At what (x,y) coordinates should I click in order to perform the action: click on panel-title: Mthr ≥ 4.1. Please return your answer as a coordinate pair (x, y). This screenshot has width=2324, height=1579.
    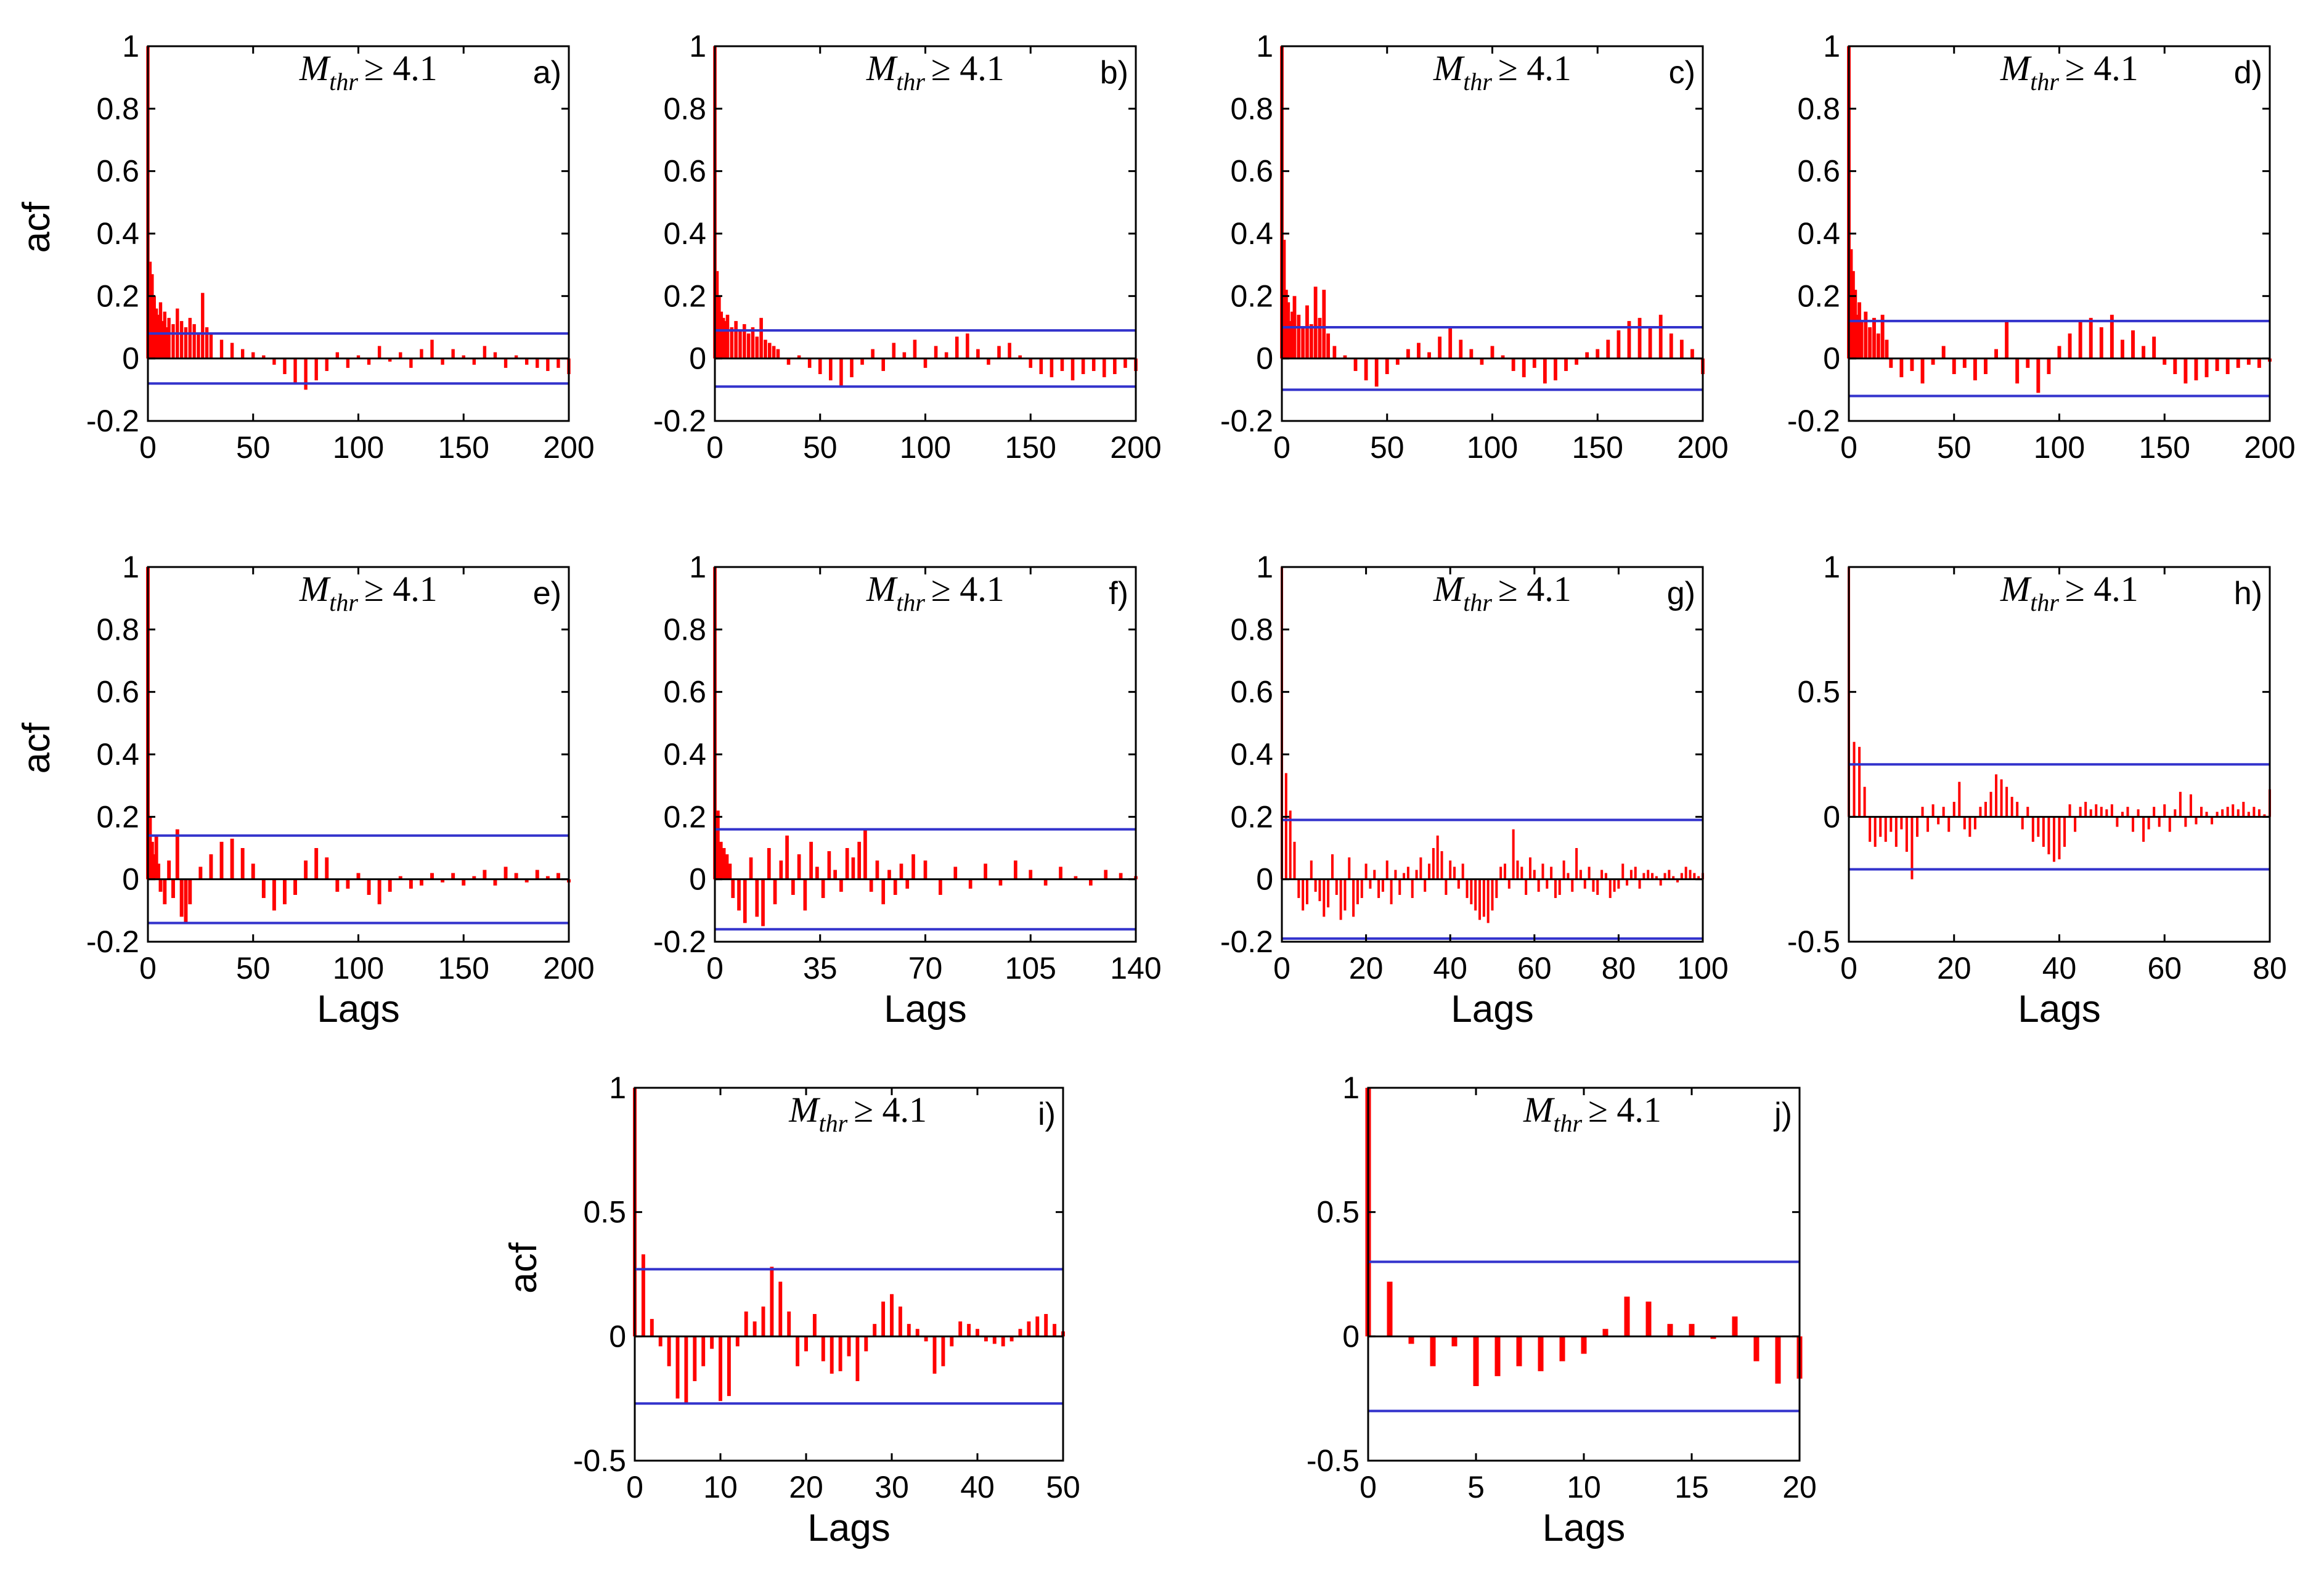
    Looking at the image, I should click on (935, 72).